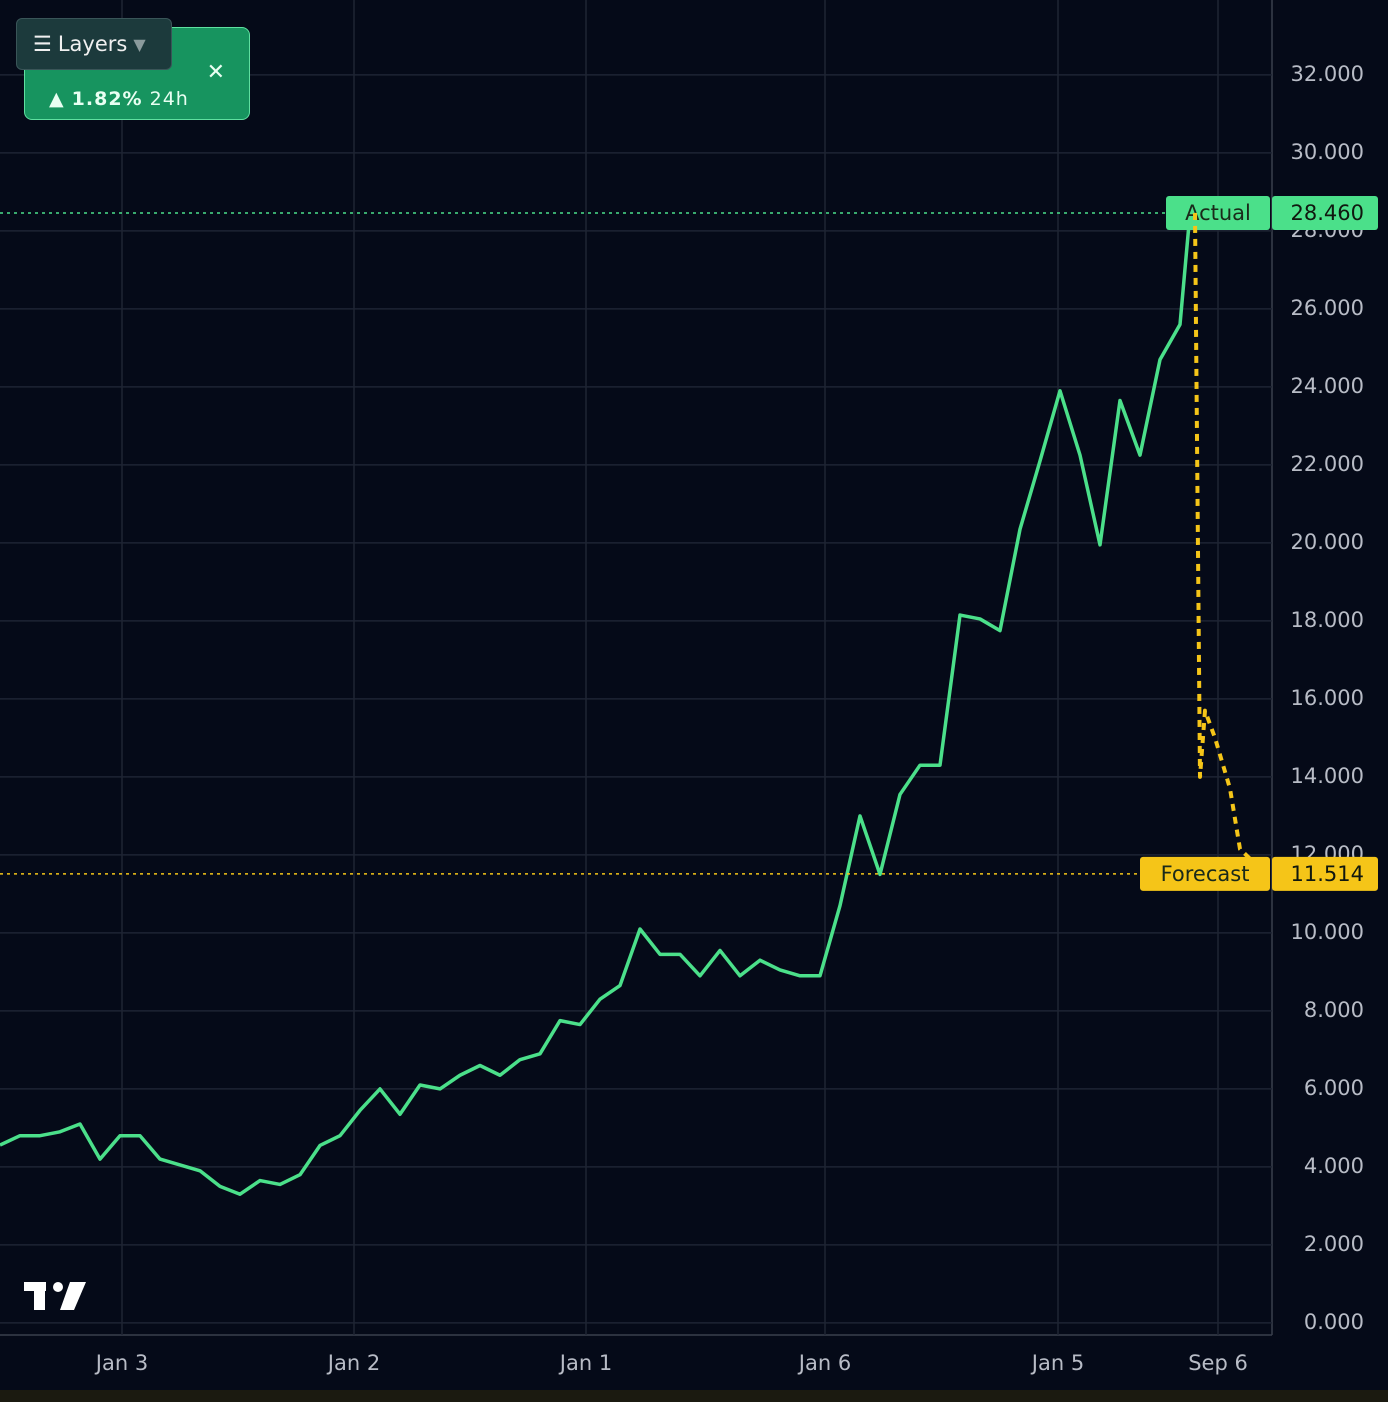 The width and height of the screenshot is (1388, 1402). Describe the element at coordinates (1327, 464) in the screenshot. I see `y-tick-label: 22.000` at that location.